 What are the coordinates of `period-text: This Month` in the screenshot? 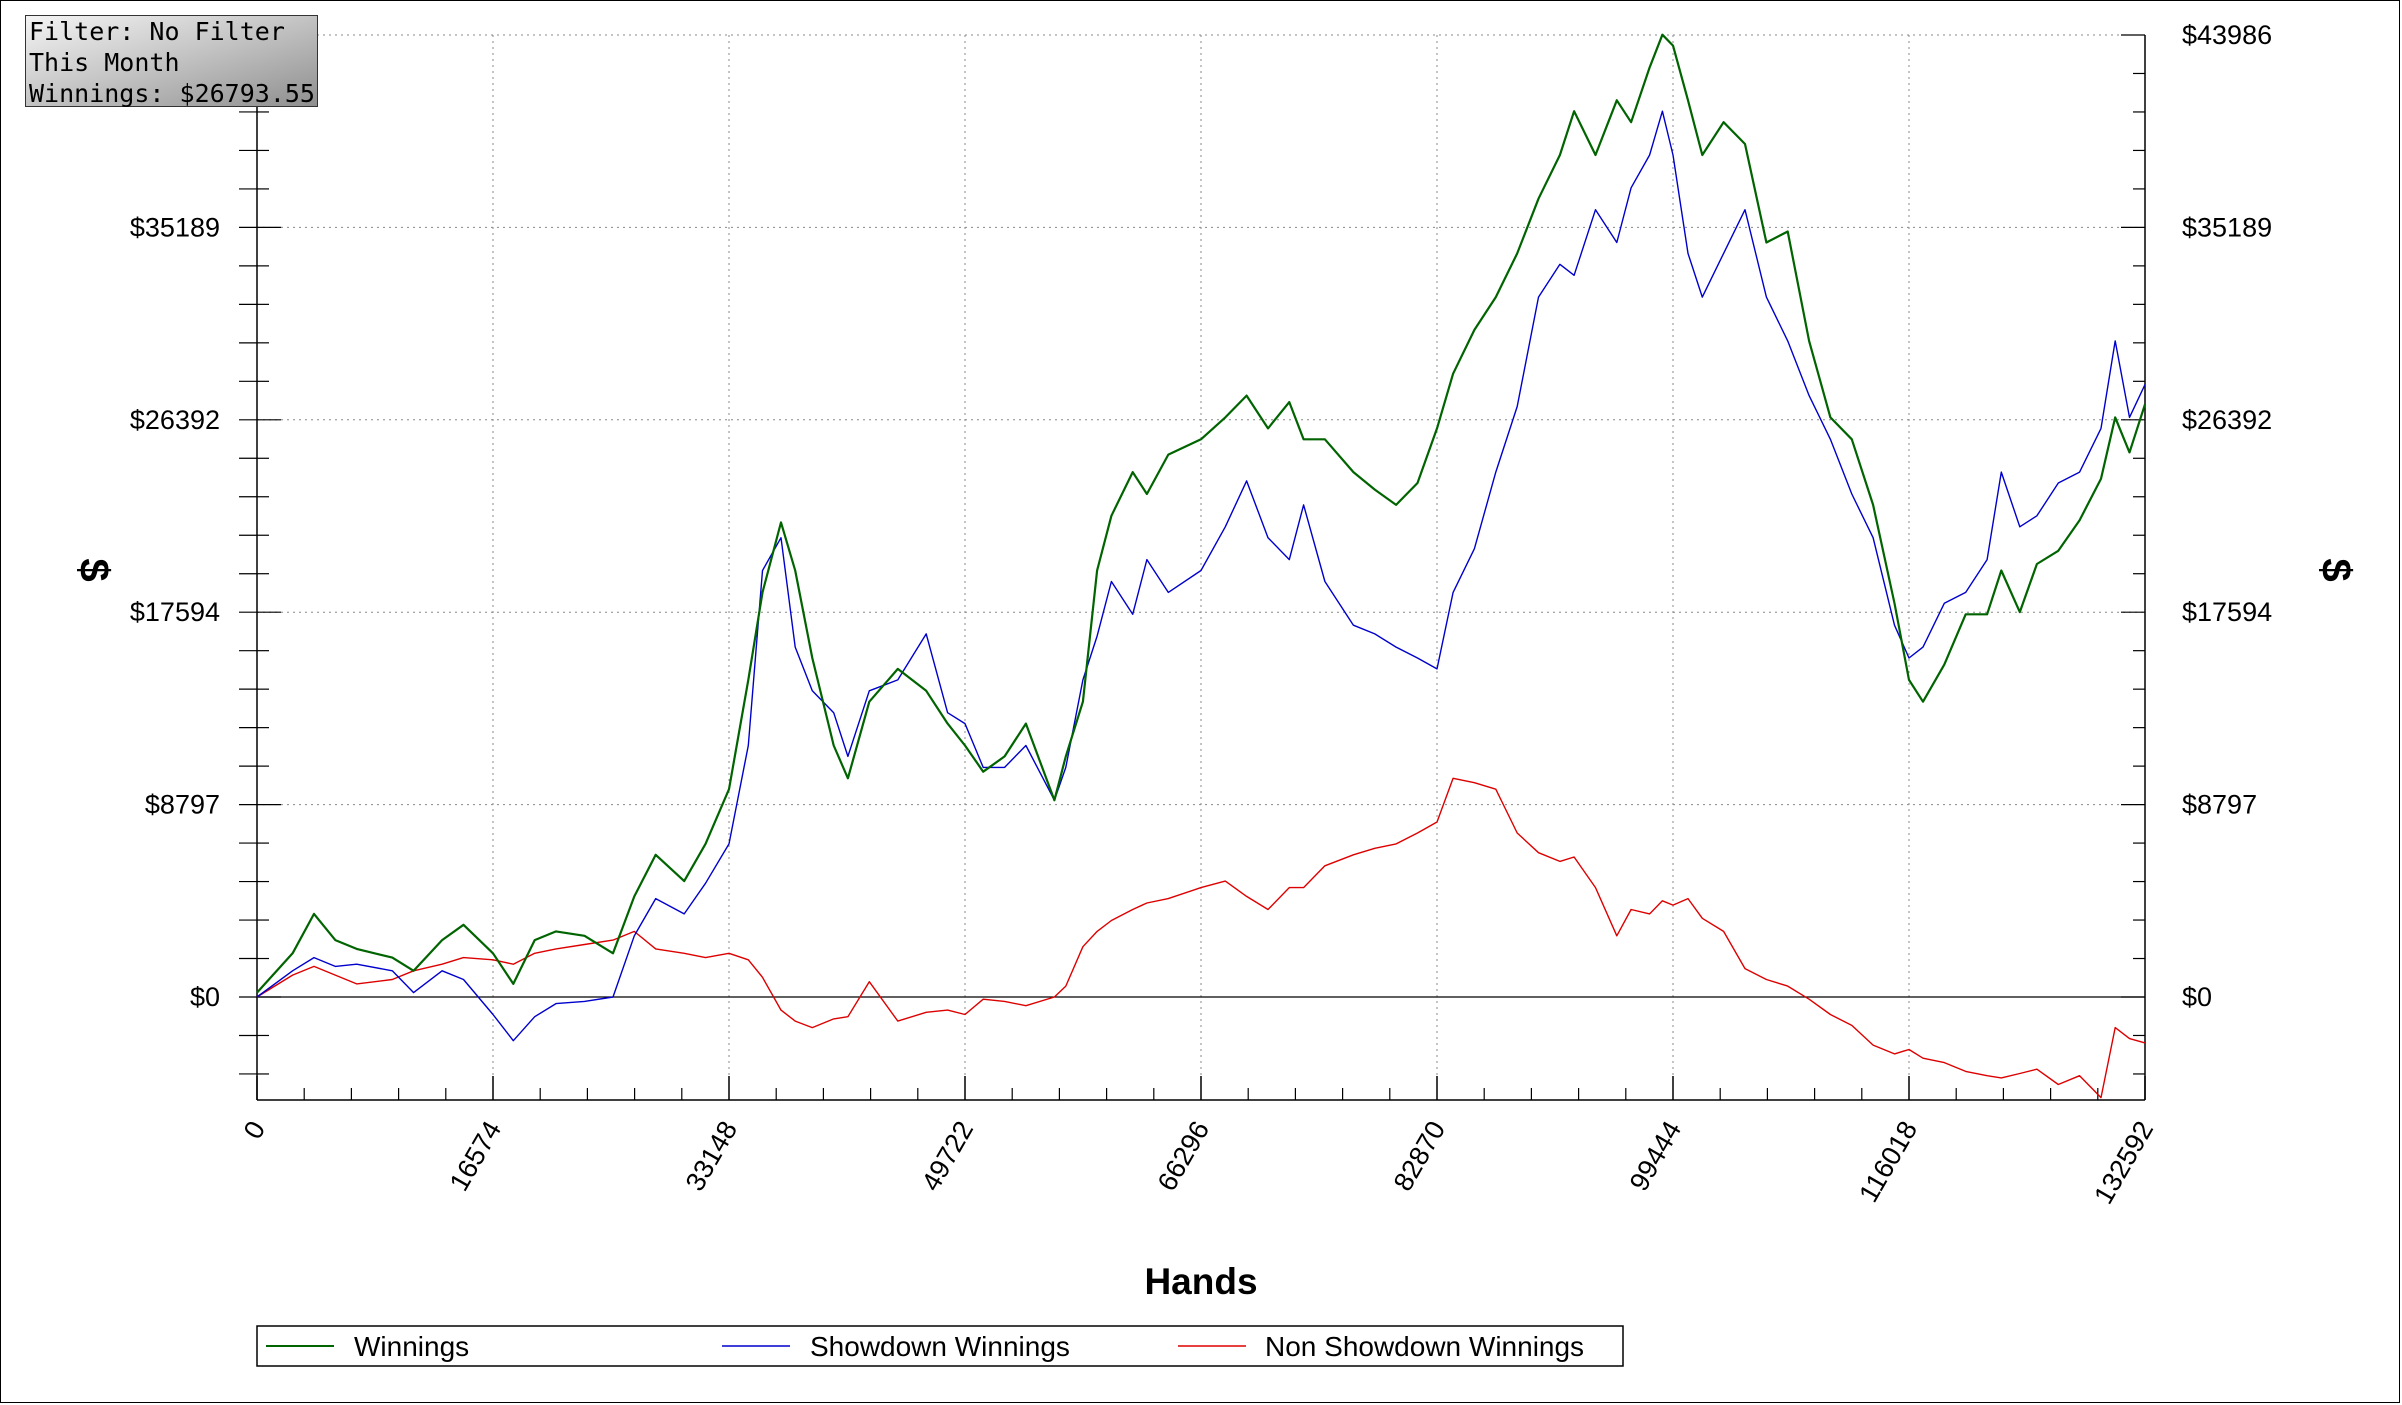 It's located at (104, 62).